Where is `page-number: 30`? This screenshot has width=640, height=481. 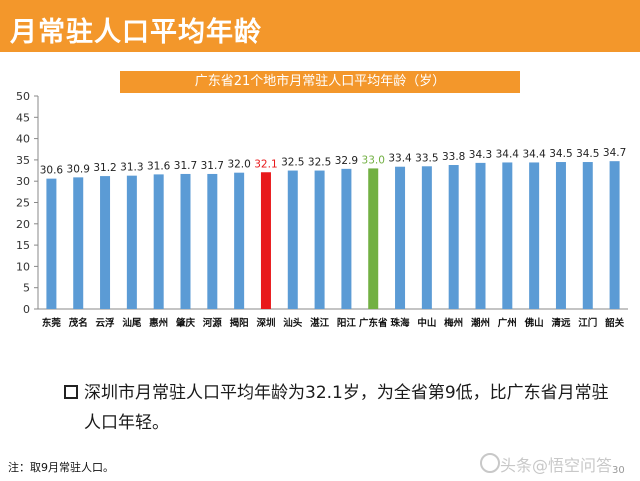 page-number: 30 is located at coordinates (618, 470).